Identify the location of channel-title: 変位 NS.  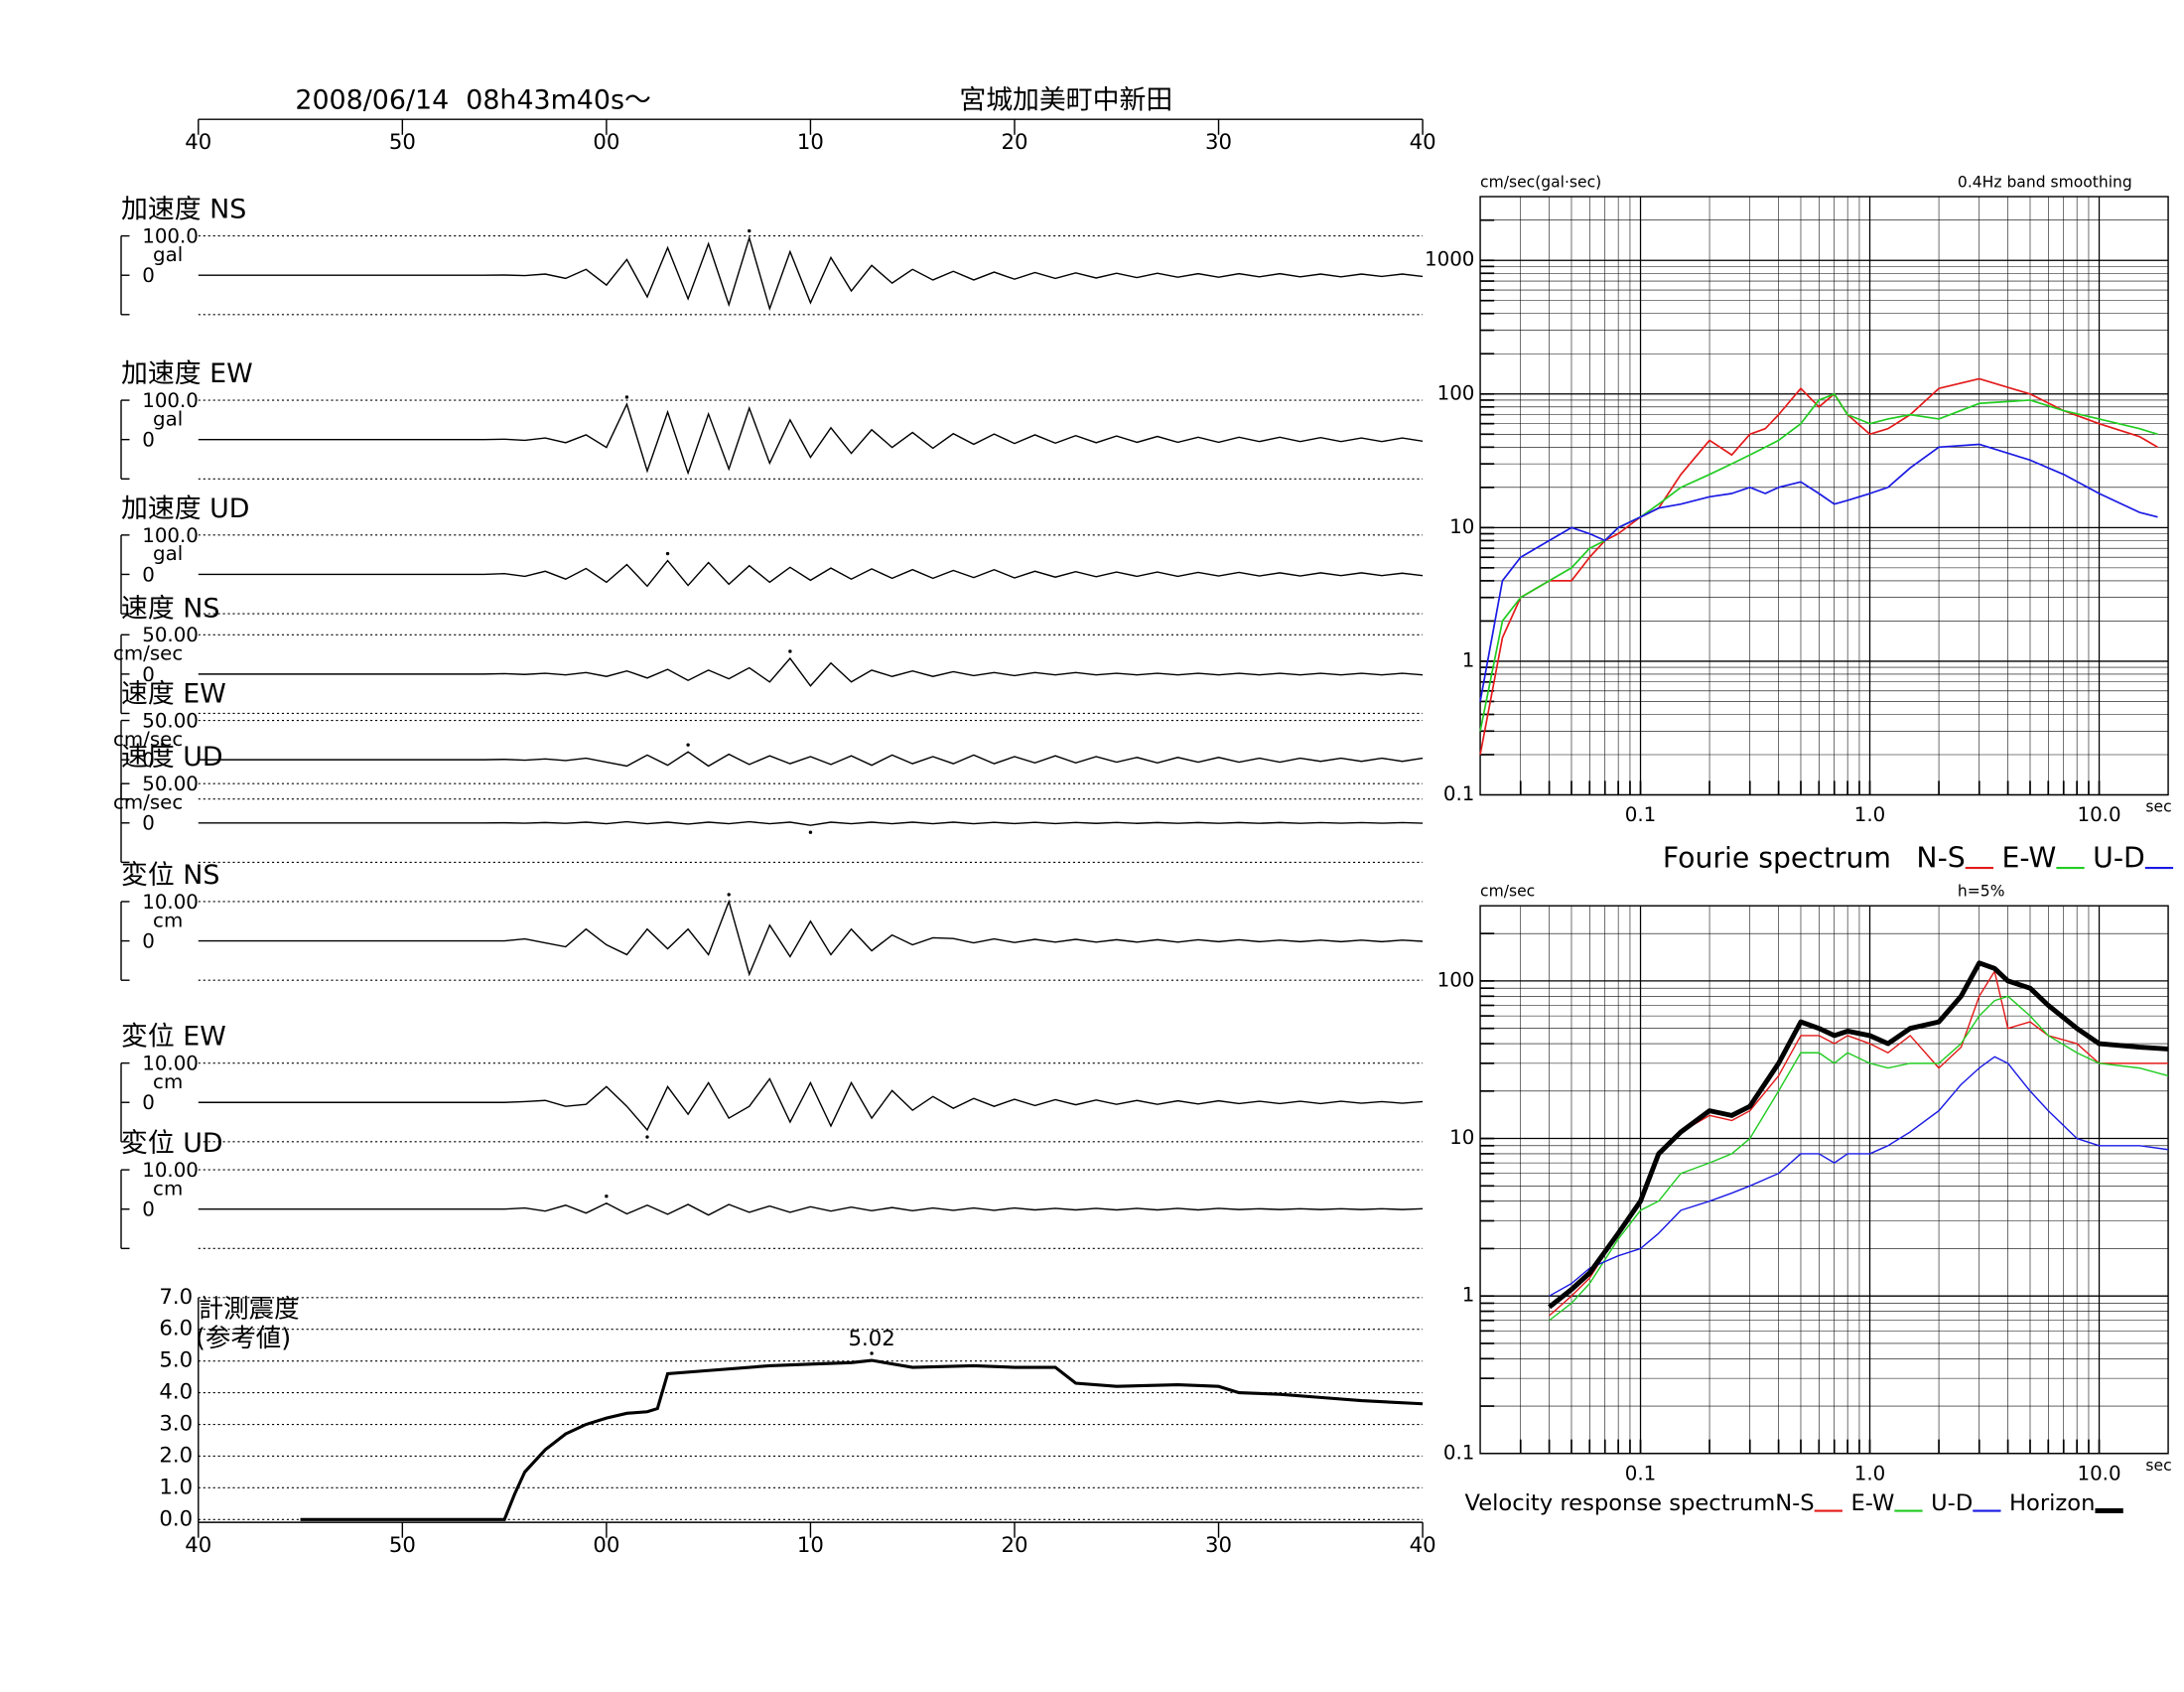
(170, 875).